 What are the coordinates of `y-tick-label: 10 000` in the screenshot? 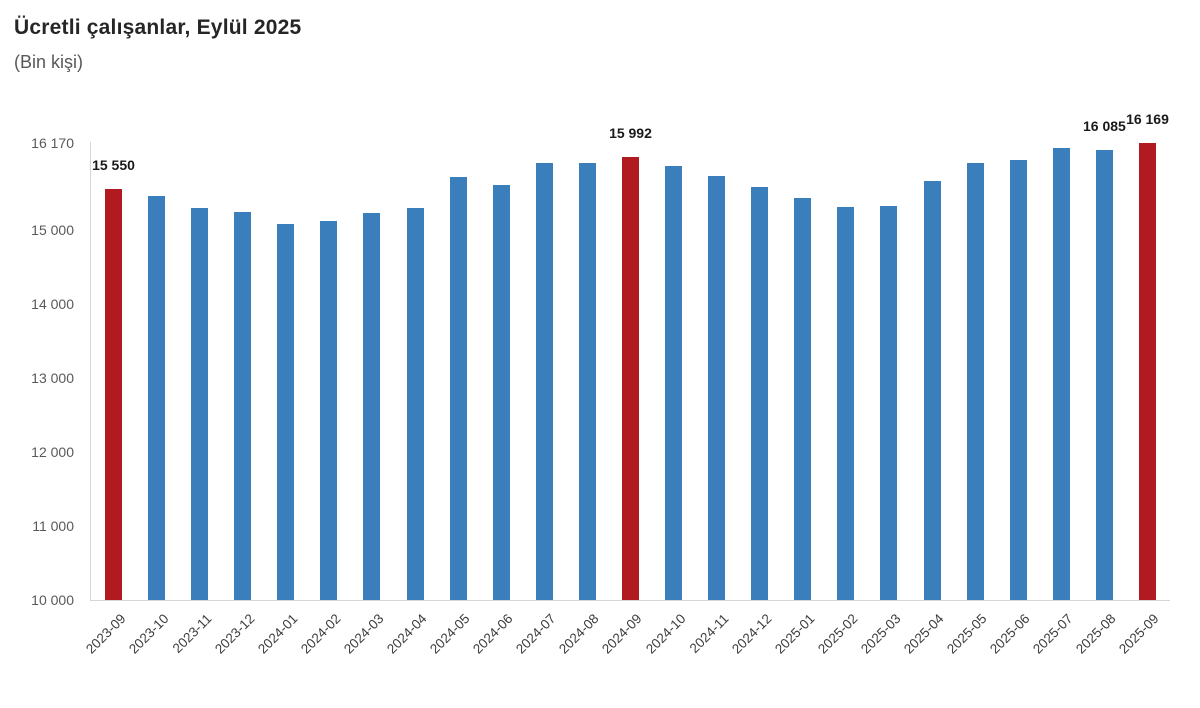 It's located at (52, 600).